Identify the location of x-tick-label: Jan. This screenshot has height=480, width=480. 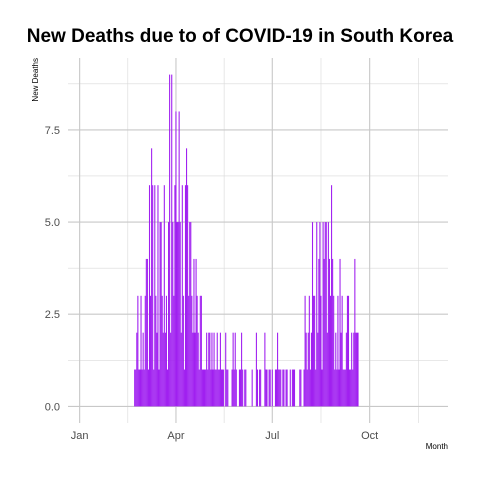
(80, 436).